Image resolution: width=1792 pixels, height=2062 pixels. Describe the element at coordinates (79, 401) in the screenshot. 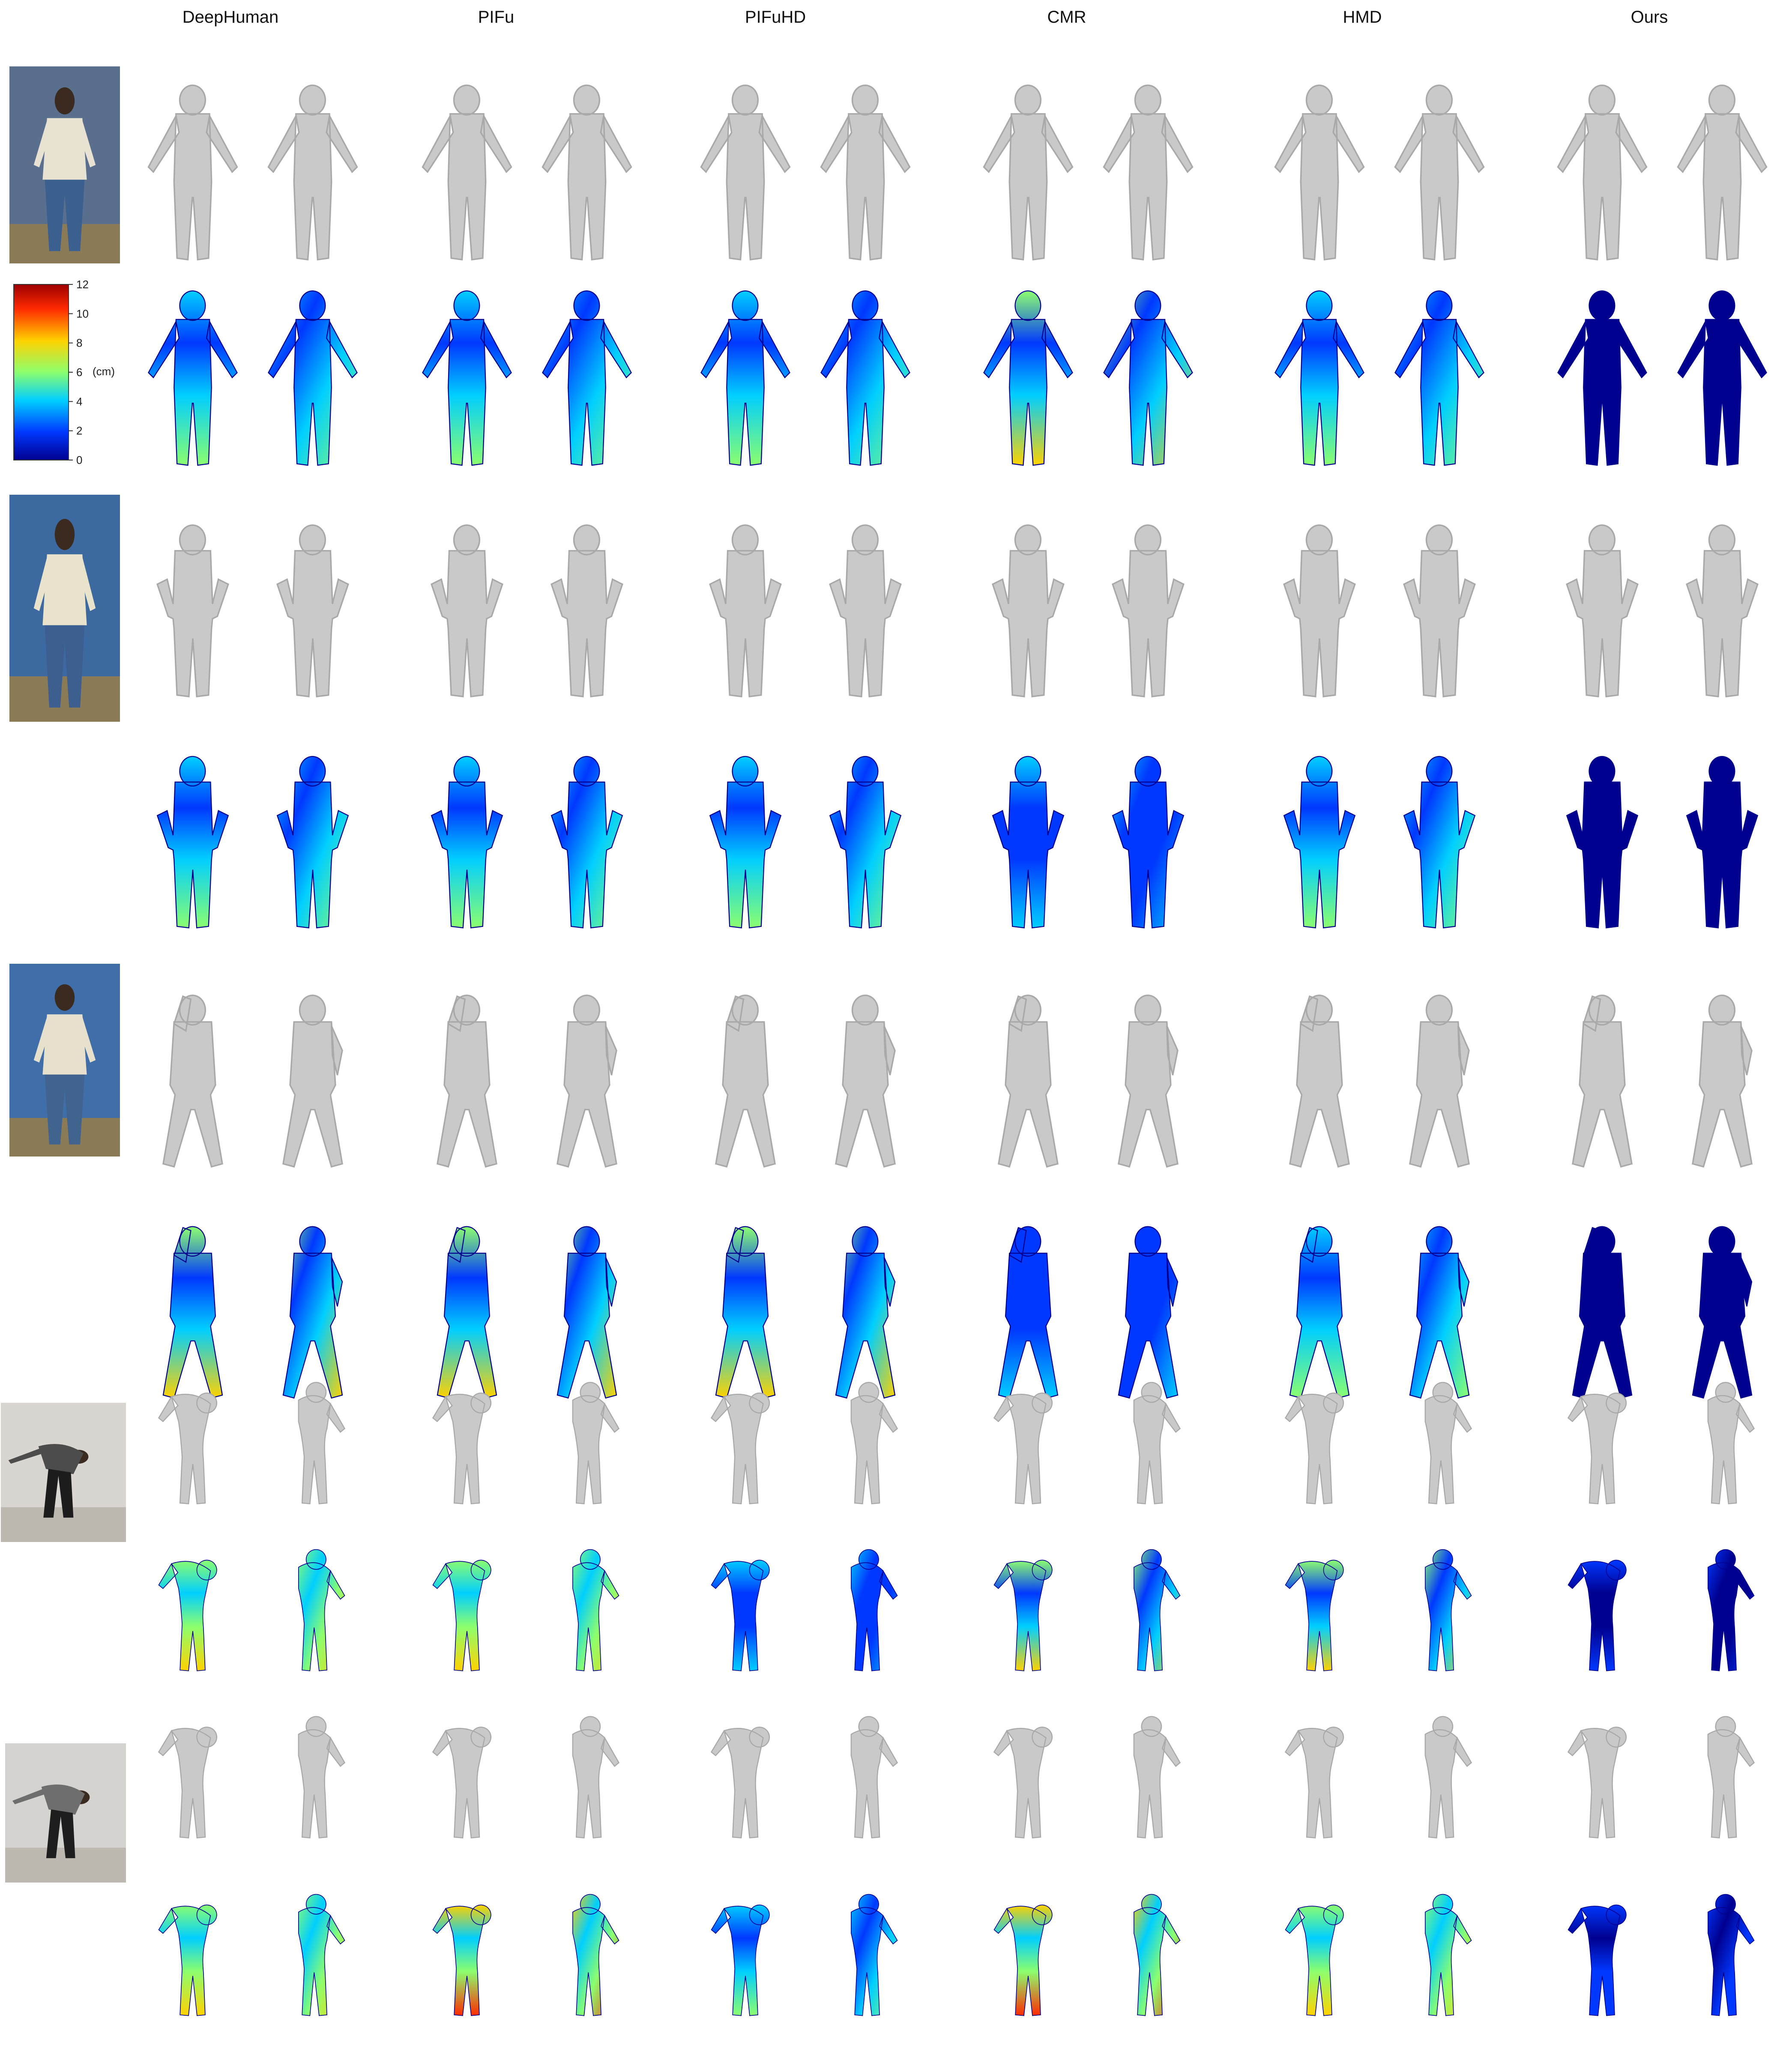

I see `colorbar-tick-label: 4` at that location.